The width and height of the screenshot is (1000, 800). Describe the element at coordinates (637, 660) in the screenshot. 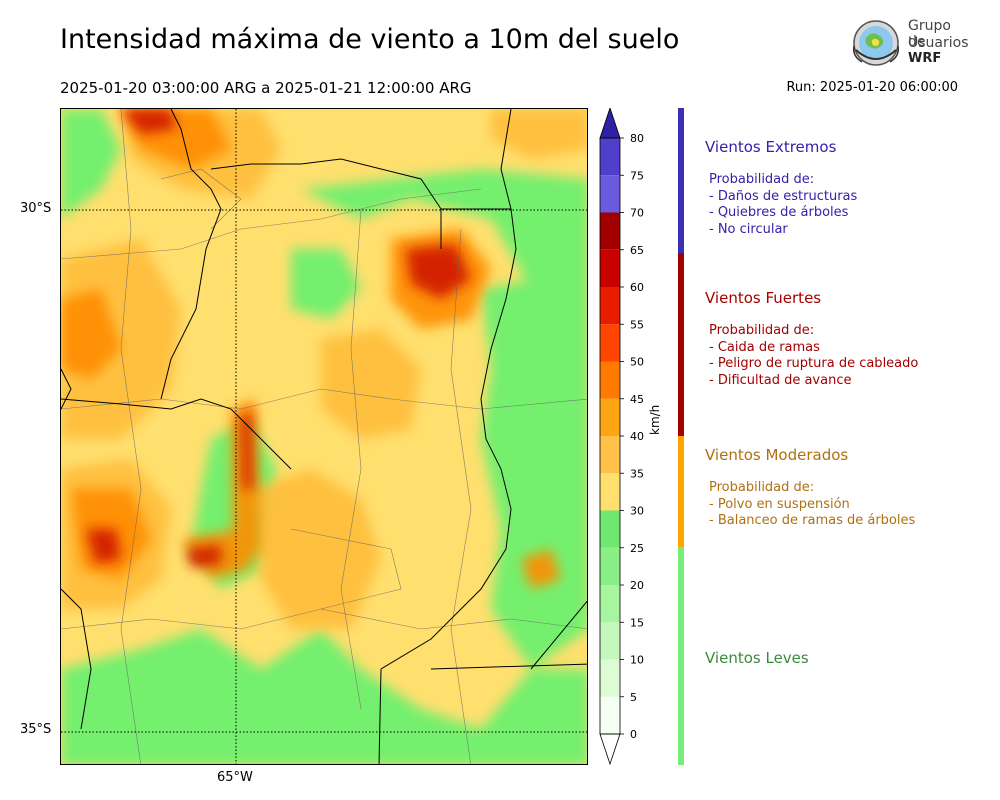

I see `colorbar-tick-label: 10` at that location.